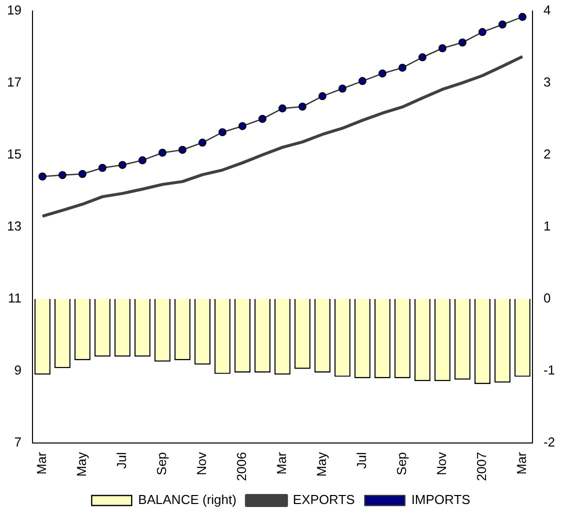  I want to click on x-tick-label: 2006, so click(242, 466).